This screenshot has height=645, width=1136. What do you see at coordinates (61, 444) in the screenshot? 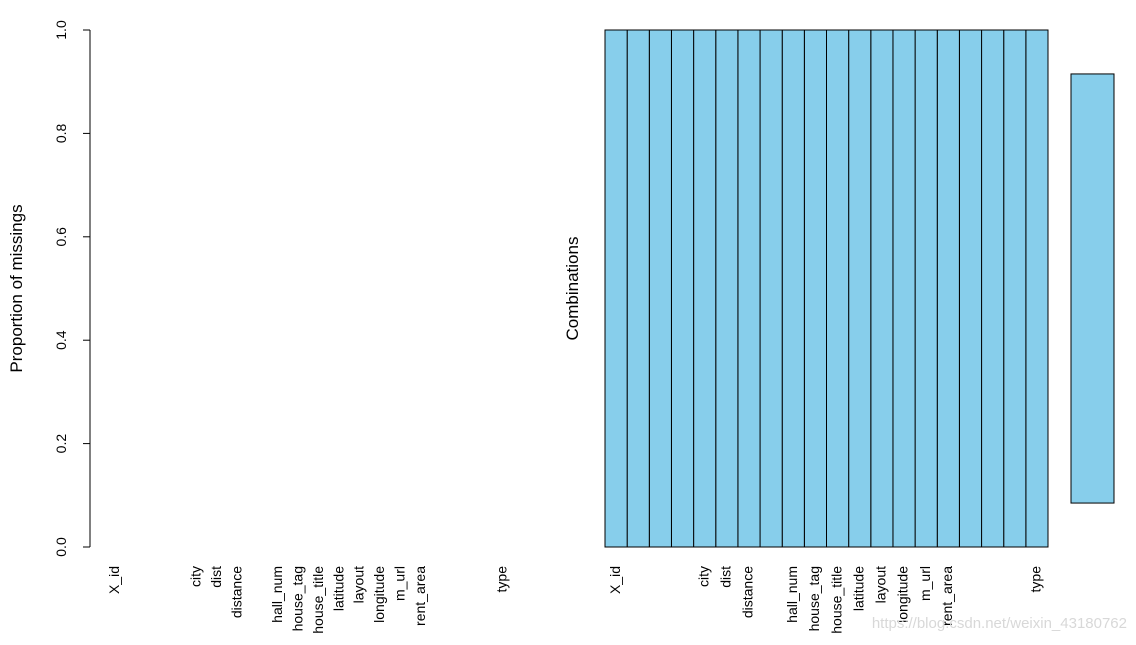
I see `y-tick-label: 0.2` at bounding box center [61, 444].